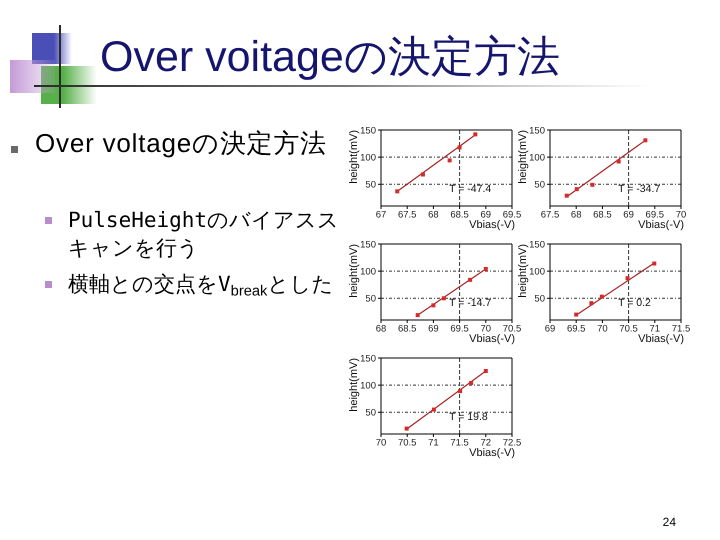 This screenshot has width=720, height=540. What do you see at coordinates (181, 143) in the screenshot?
I see `text: Over voltageの決定方法` at bounding box center [181, 143].